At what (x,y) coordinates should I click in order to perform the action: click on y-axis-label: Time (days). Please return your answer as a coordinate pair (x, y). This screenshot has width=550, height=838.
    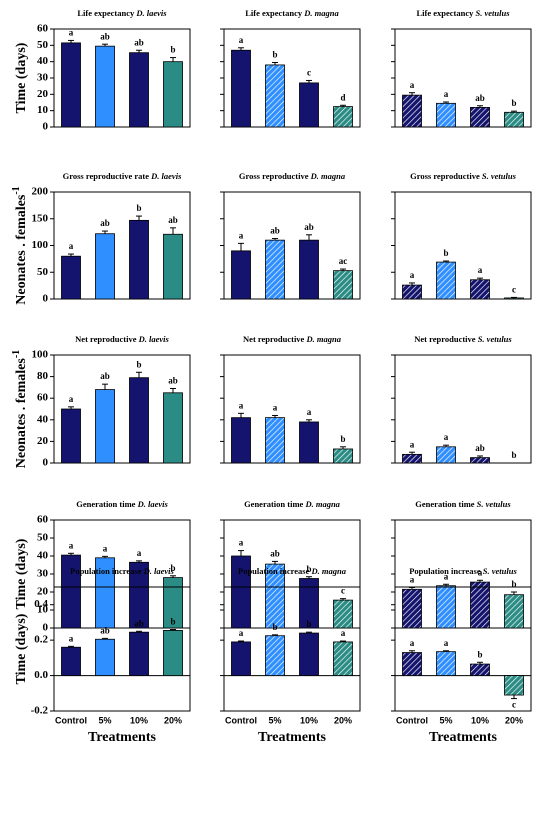
    Looking at the image, I should click on (21, 648).